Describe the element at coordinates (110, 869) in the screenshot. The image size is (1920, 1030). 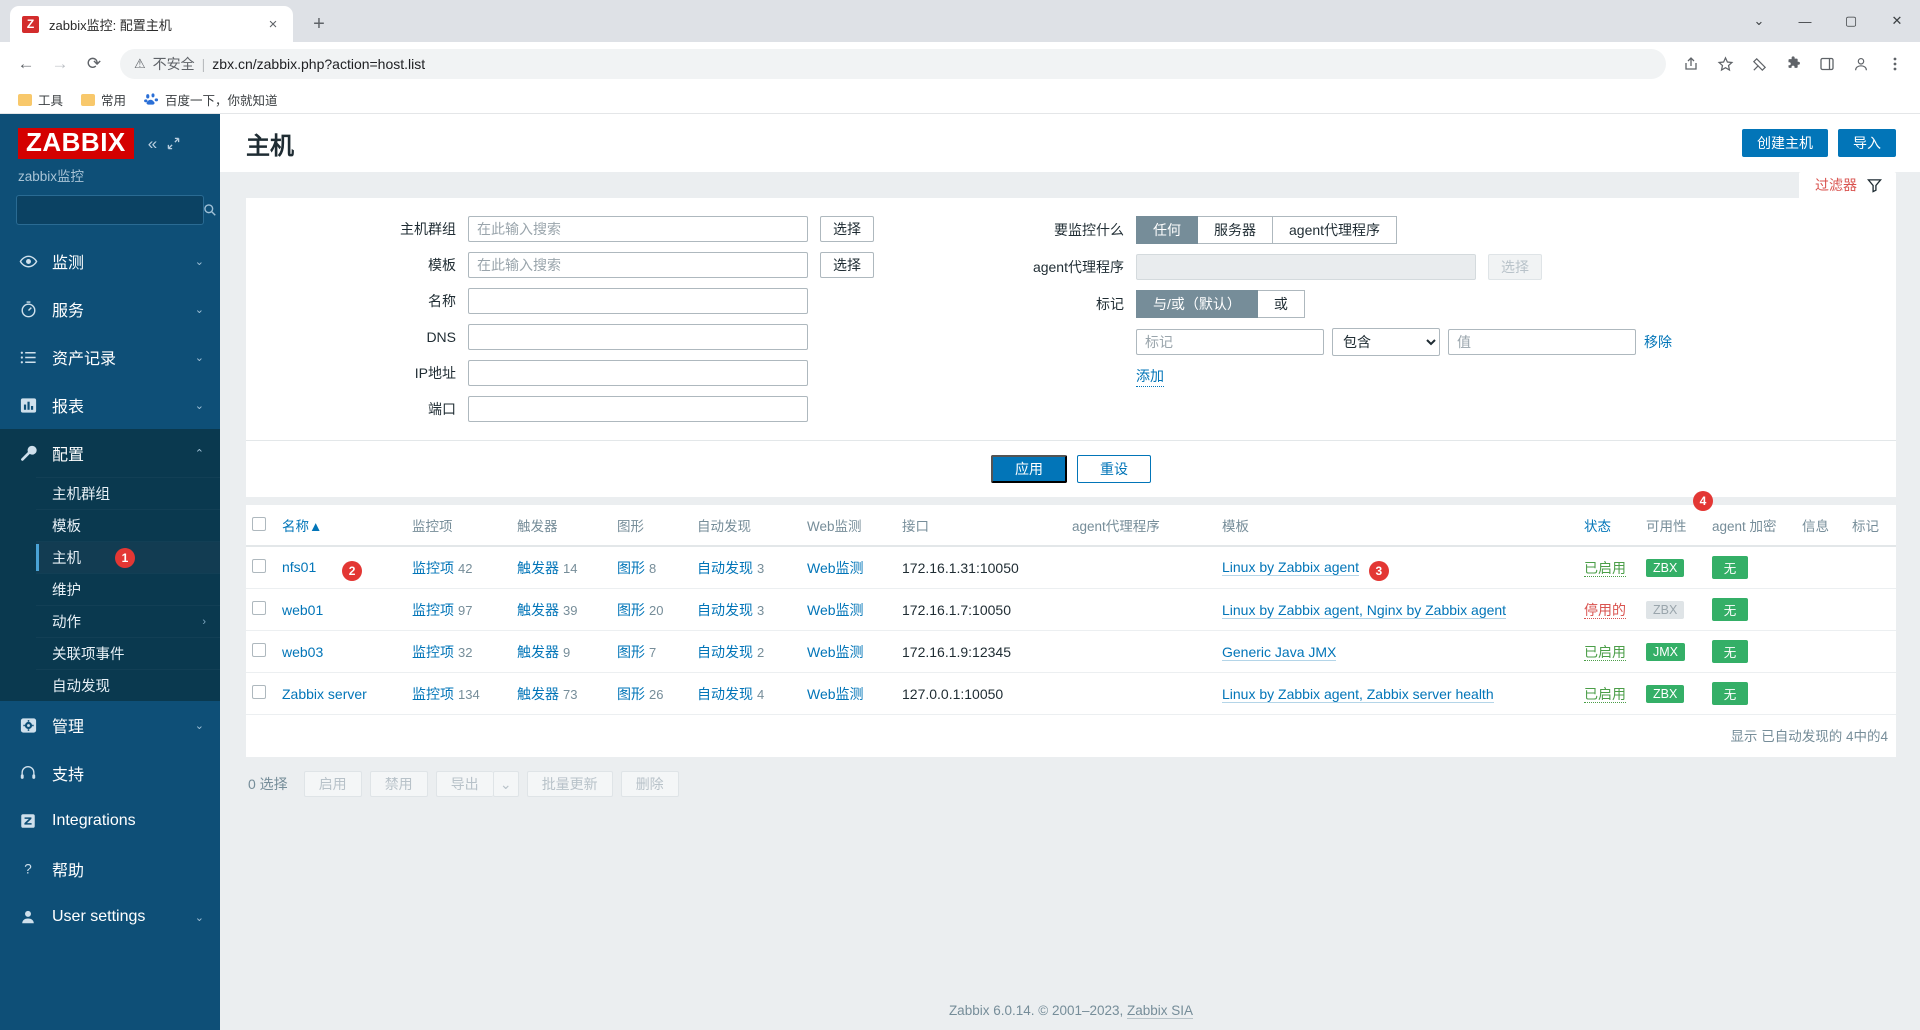
I see `sidebar-item-help: ? 帮助` at that location.